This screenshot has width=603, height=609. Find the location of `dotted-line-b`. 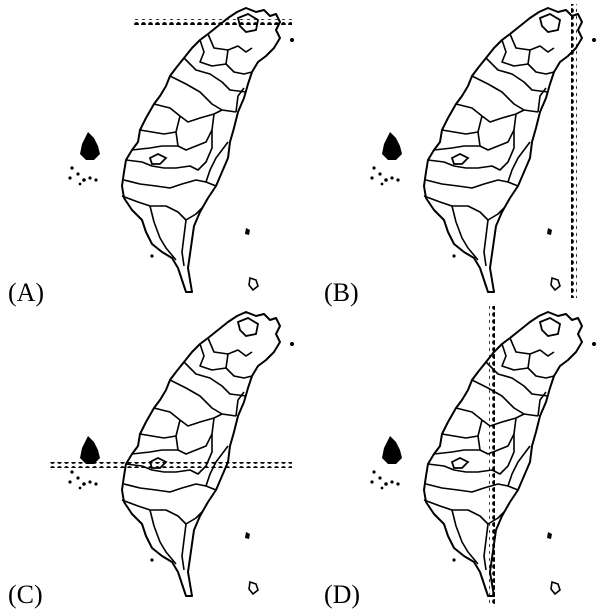

dotted-line-b is located at coordinates (574, 151).